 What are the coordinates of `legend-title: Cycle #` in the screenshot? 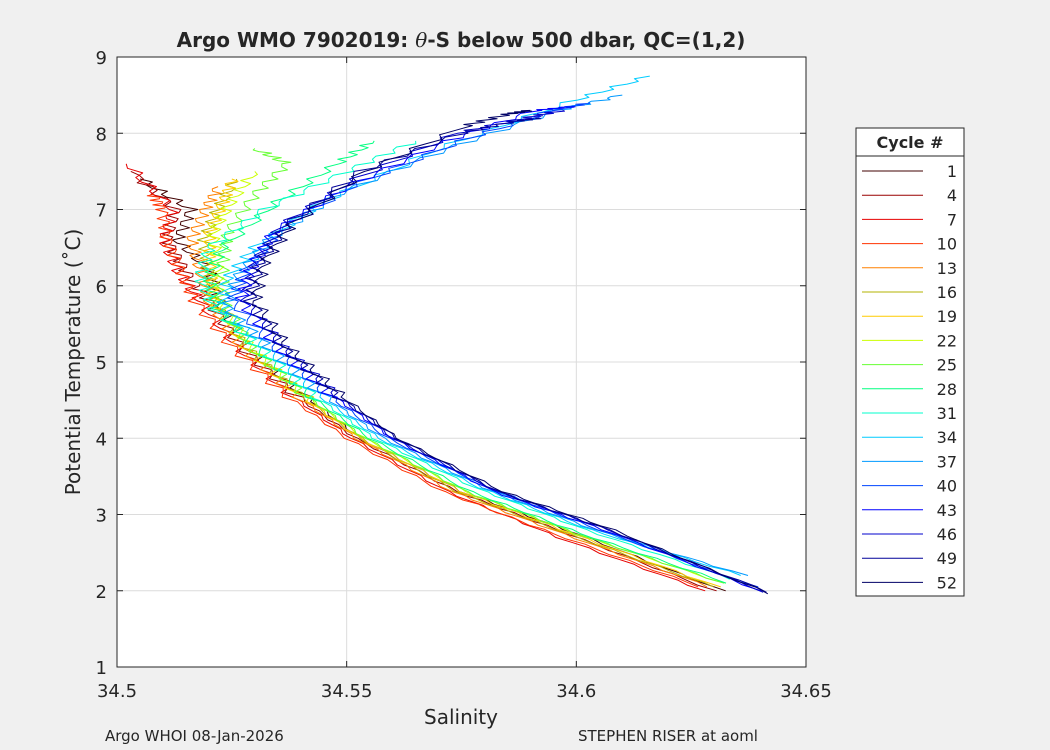 It's located at (910, 142).